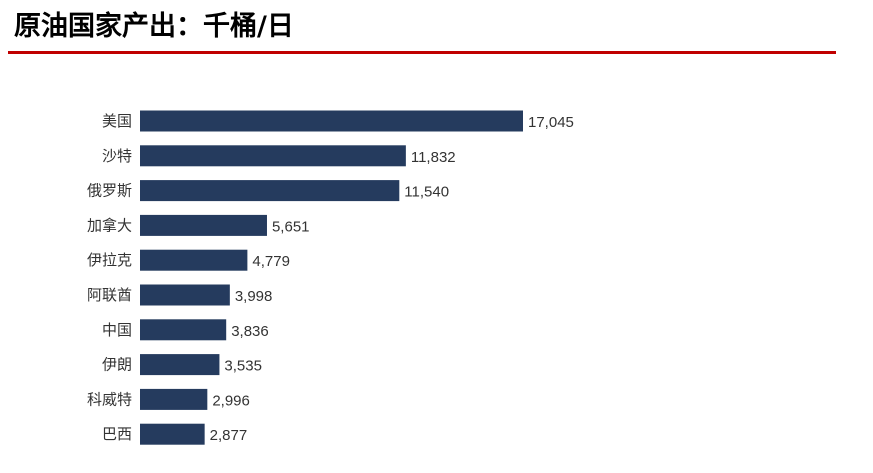 The image size is (873, 473). Describe the element at coordinates (291, 226) in the screenshot. I see `value-label: 5,651` at that location.